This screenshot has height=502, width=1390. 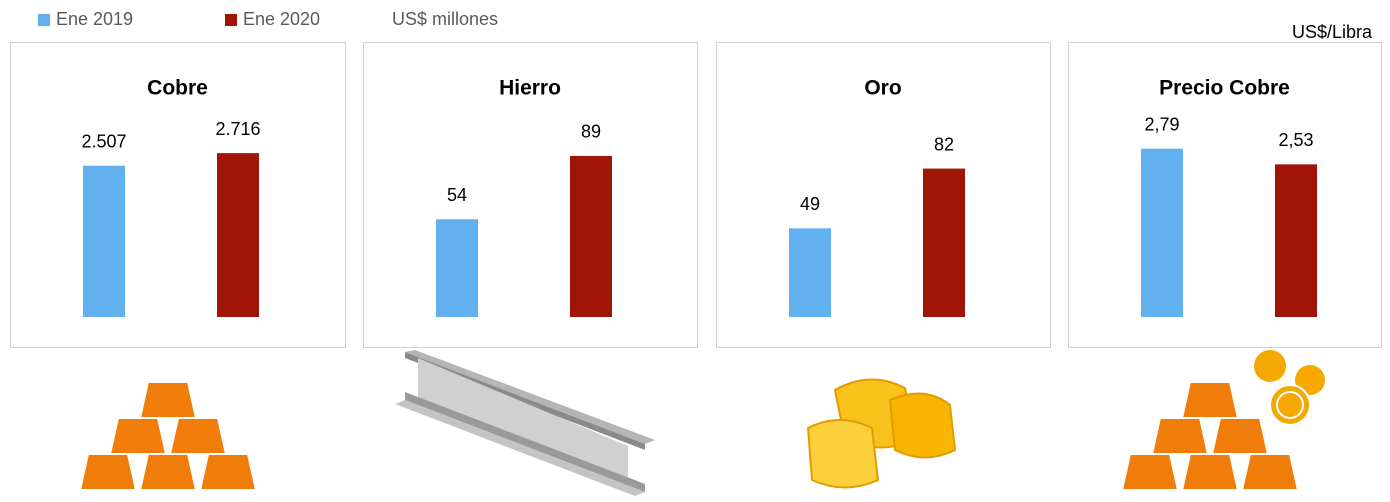 What do you see at coordinates (457, 195) in the screenshot?
I see `value-label: 54` at bounding box center [457, 195].